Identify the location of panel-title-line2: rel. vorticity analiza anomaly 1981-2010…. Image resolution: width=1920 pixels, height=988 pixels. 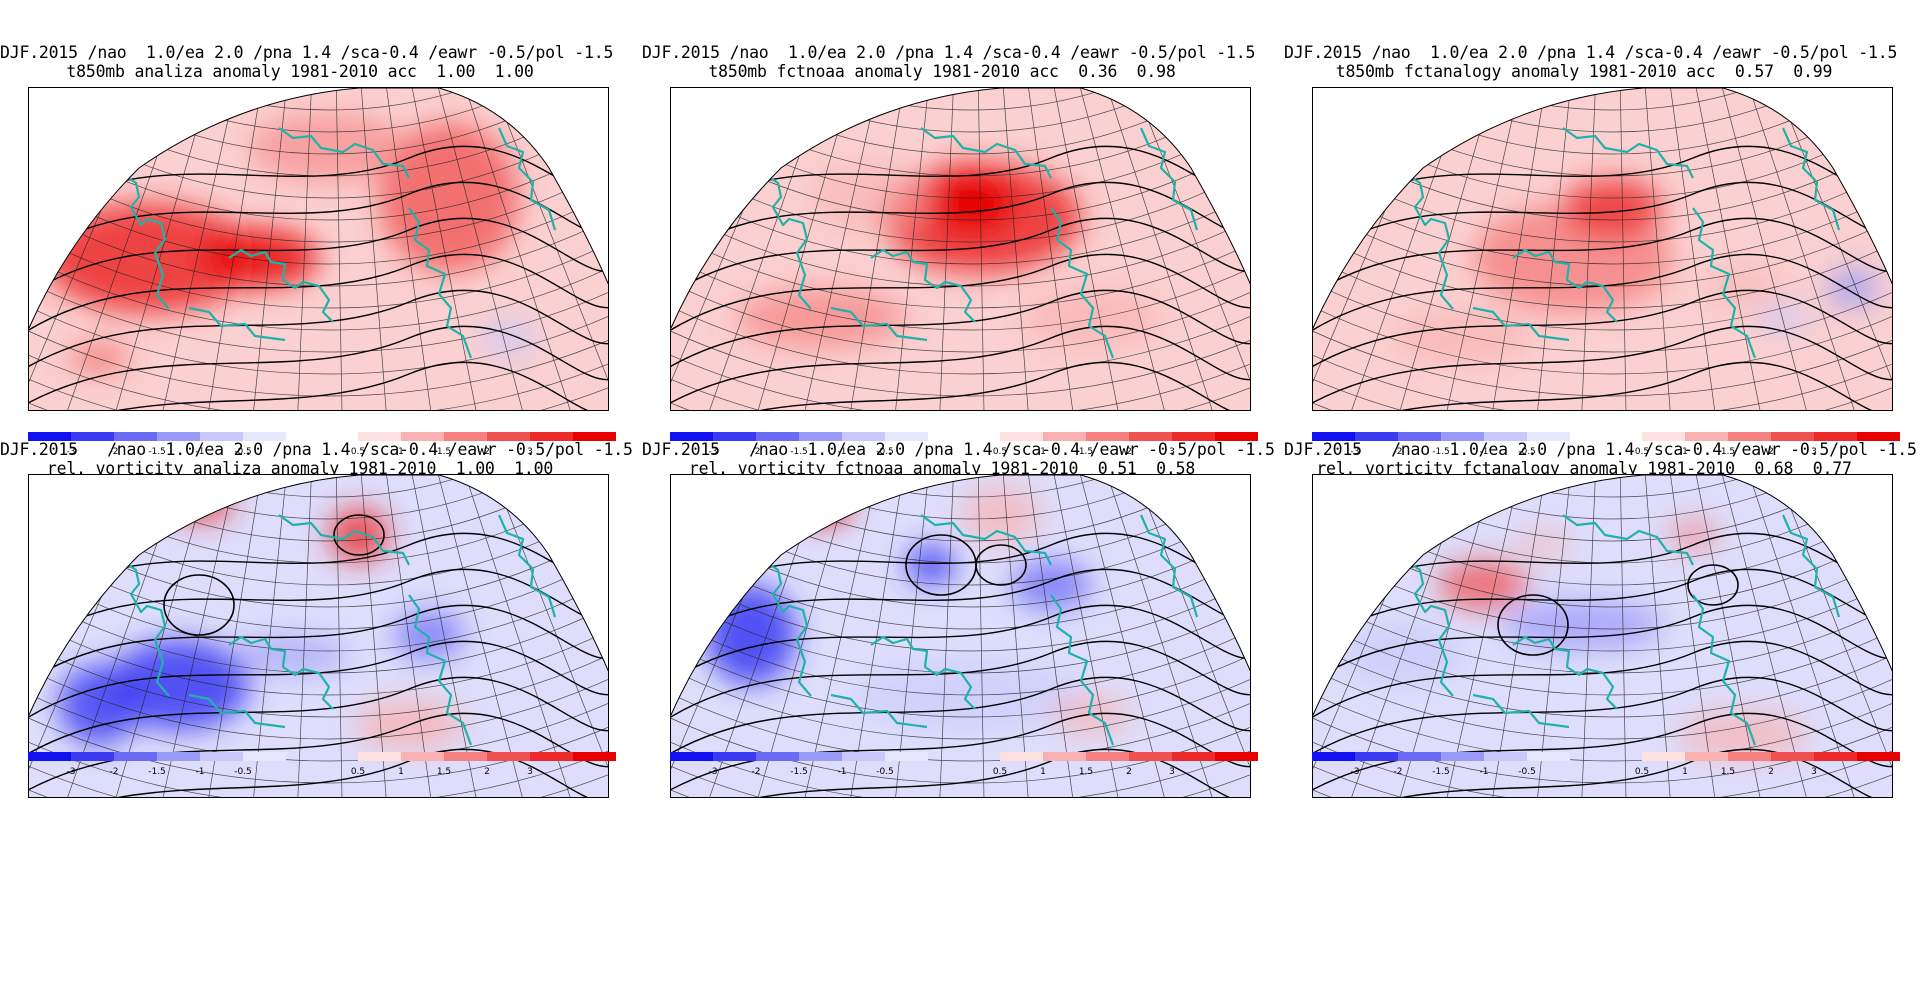
(300, 468).